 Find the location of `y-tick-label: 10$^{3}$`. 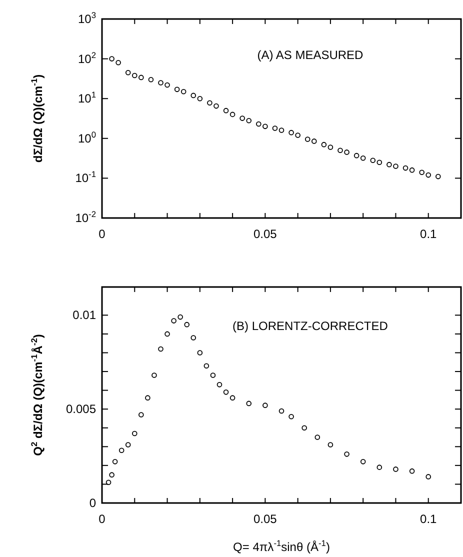

y-tick-label: 10$^{3}$ is located at coordinates (87, 18).